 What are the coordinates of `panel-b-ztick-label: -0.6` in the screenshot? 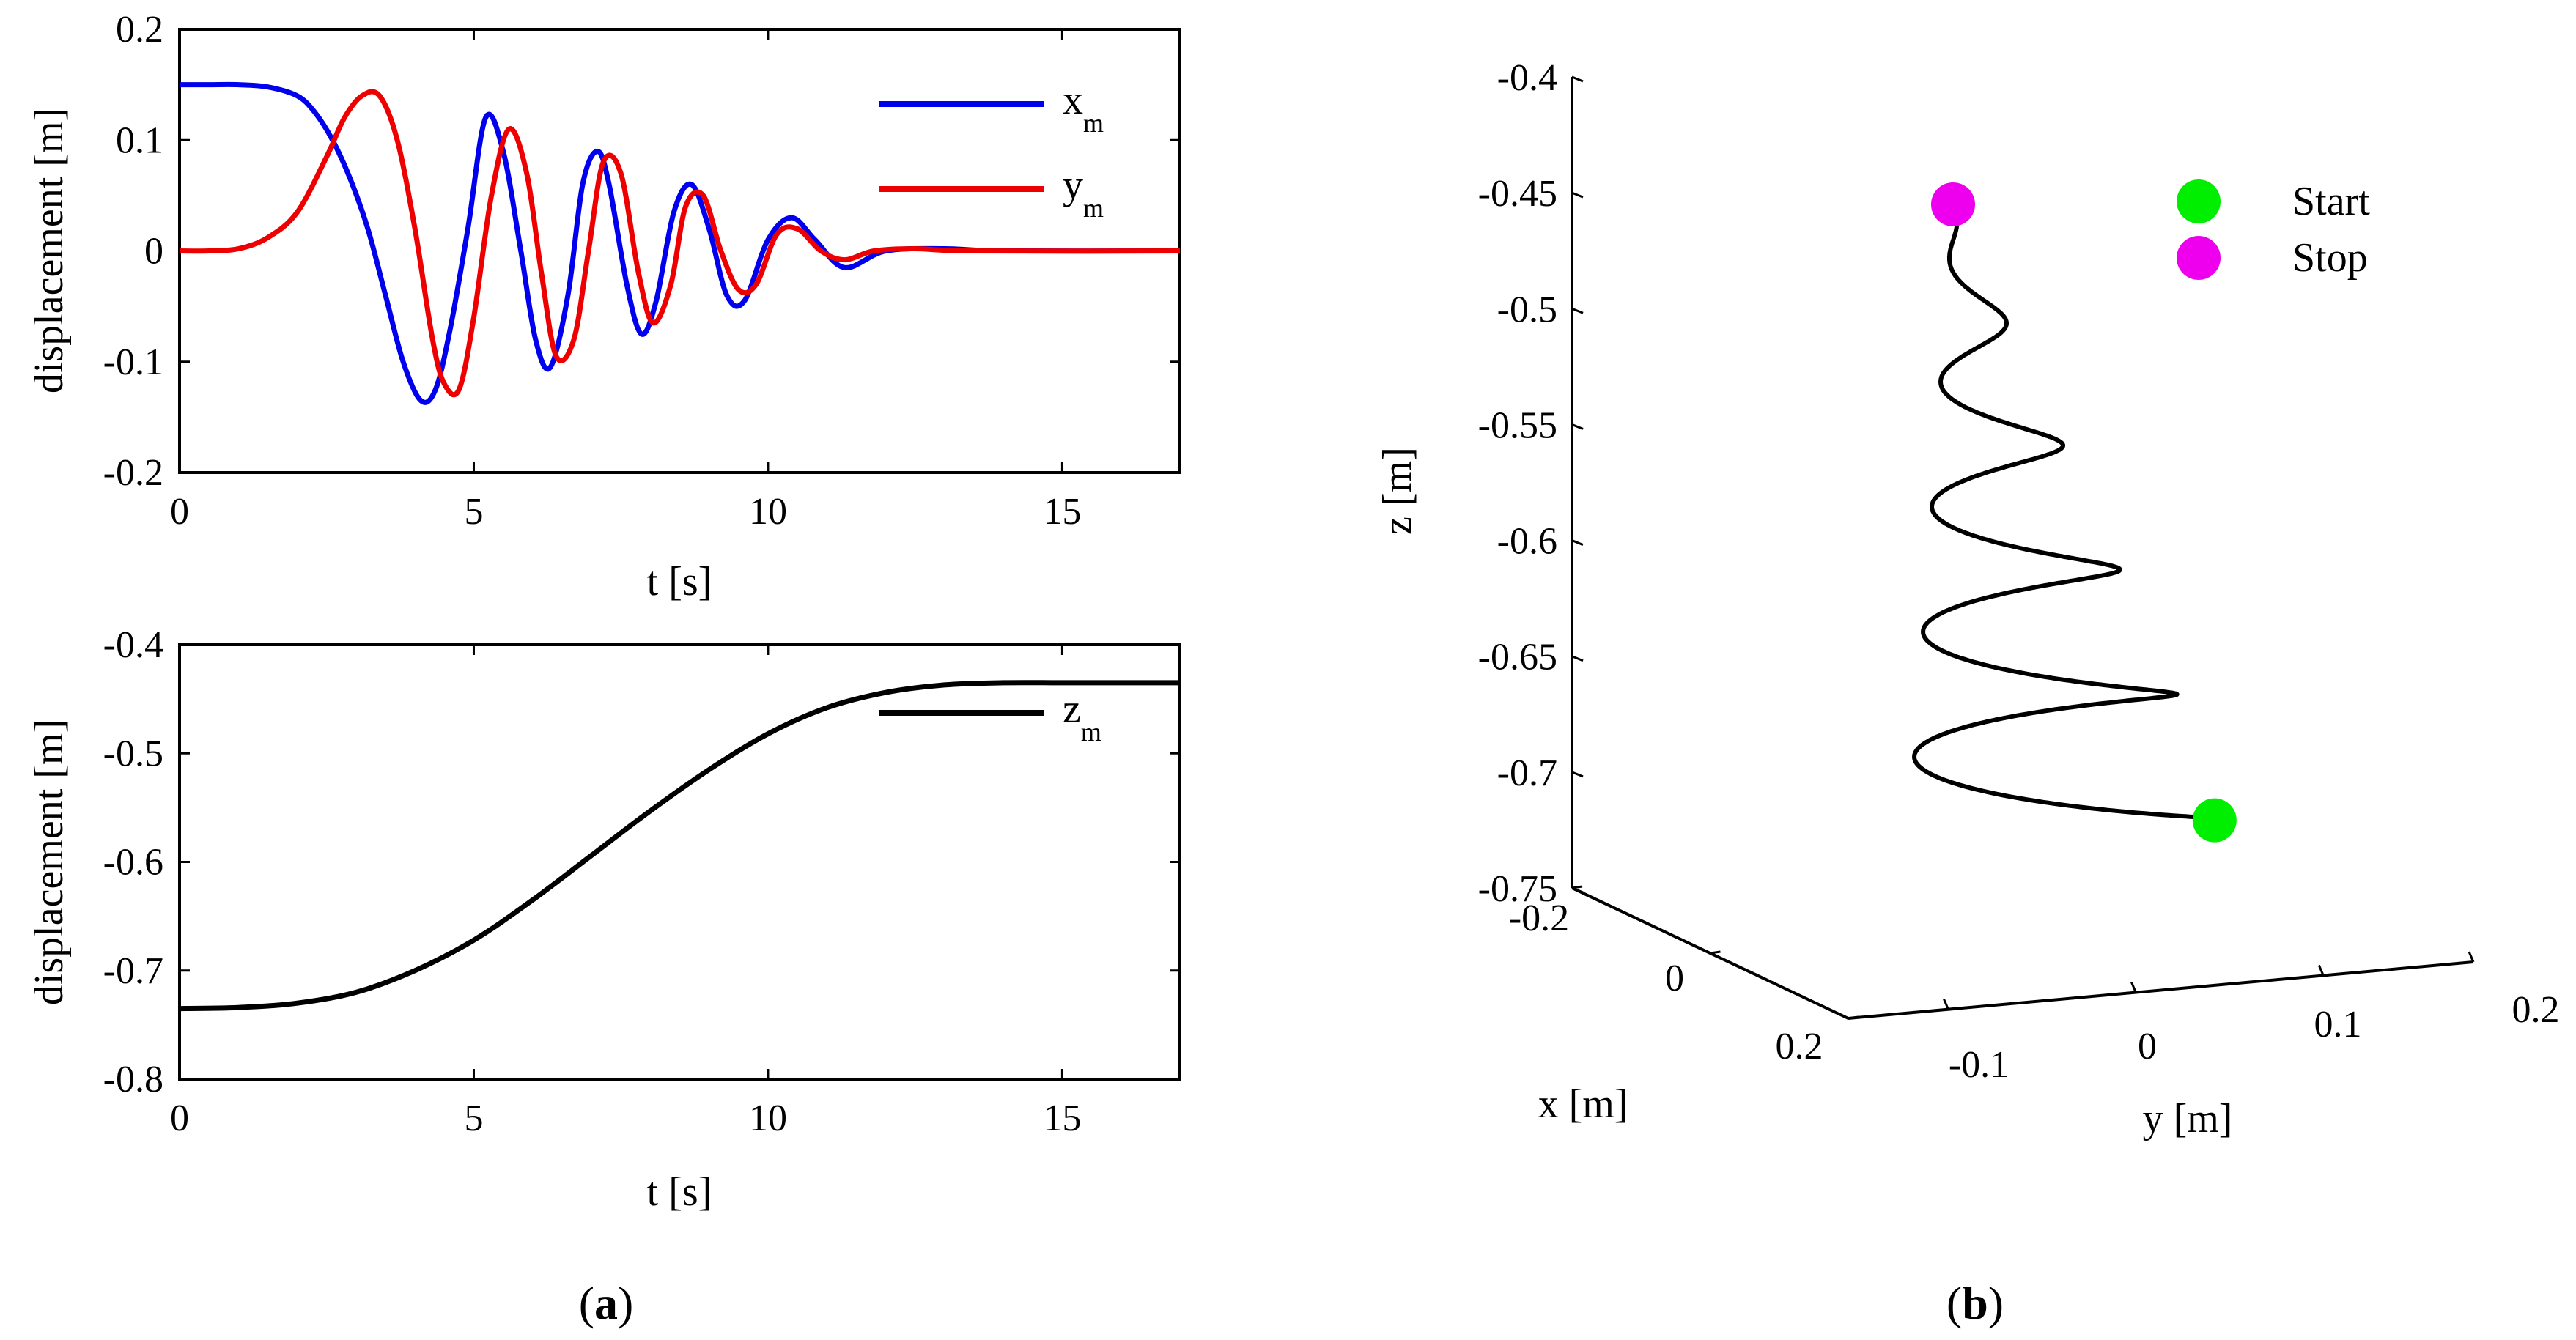 It's located at (1527, 542).